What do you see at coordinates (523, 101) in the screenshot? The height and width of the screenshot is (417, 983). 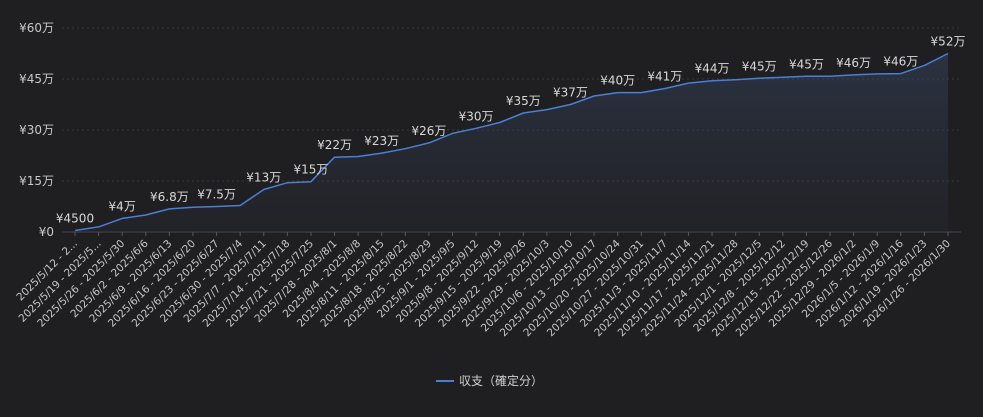 I see `data-label: ¥35万` at bounding box center [523, 101].